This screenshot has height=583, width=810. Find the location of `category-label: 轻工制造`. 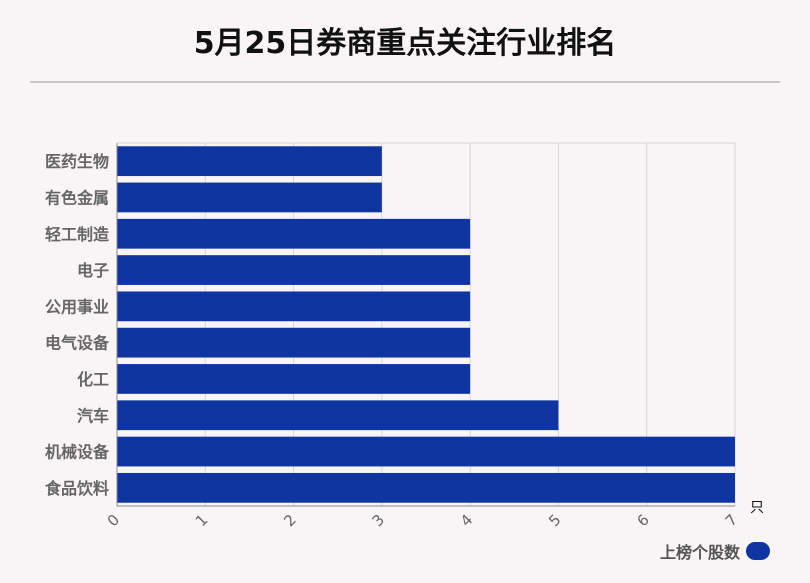

category-label: 轻工制造 is located at coordinates (77, 234).